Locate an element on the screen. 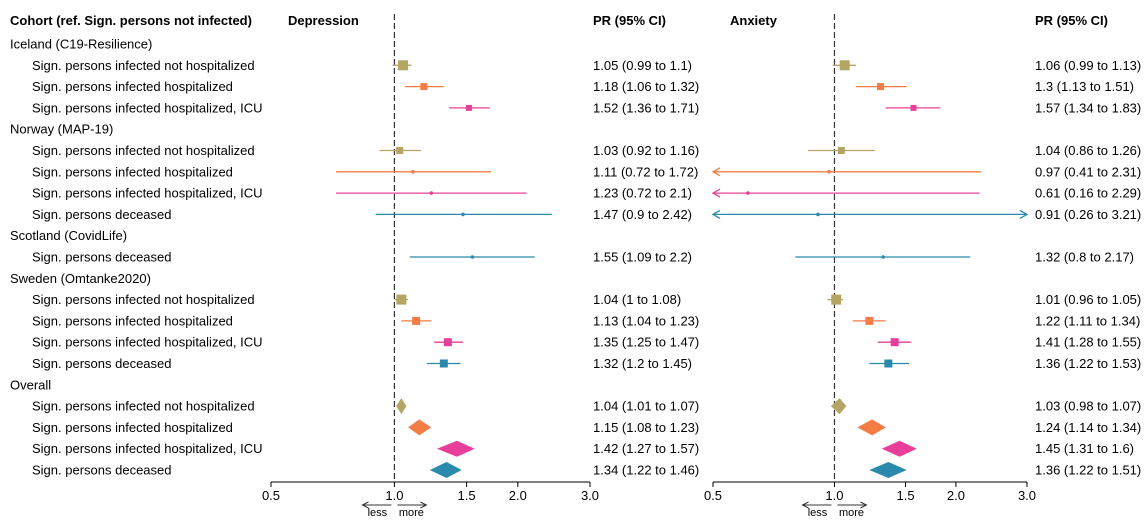 Image resolution: width=1144 pixels, height=522 pixels. depression-ci-text: 1.34 (1.22 to 1.46) is located at coordinates (646, 470).